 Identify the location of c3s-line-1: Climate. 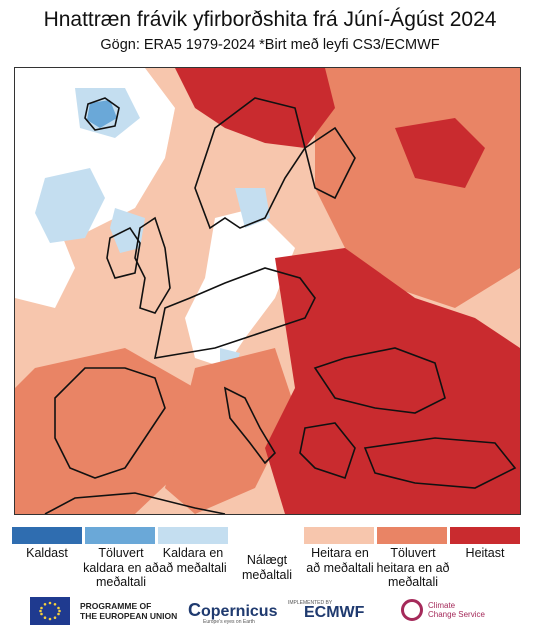
(442, 605).